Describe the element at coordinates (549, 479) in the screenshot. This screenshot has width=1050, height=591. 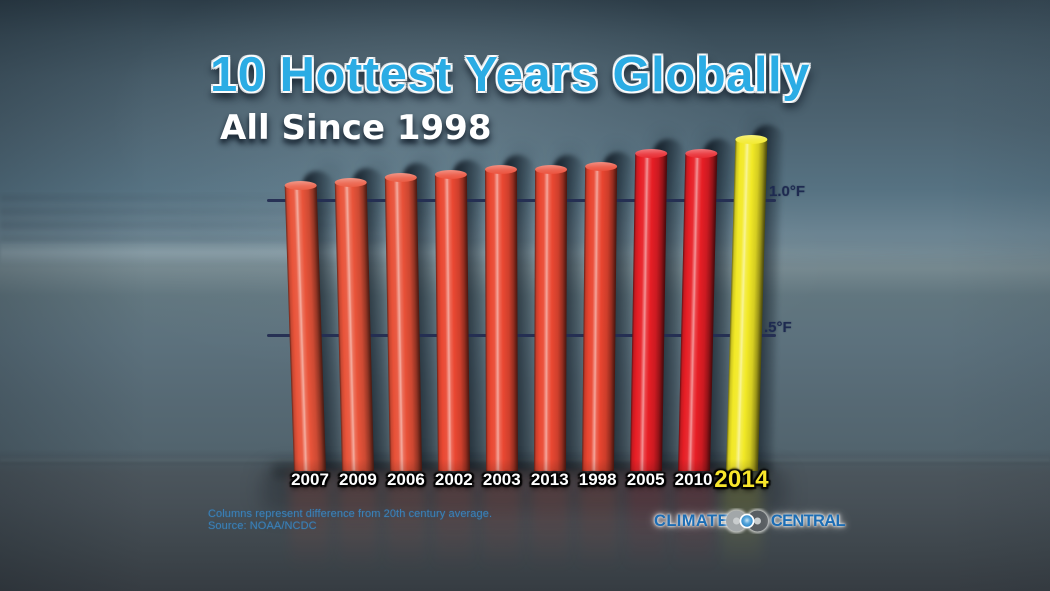
I see `year-label-2013: 2013` at that location.